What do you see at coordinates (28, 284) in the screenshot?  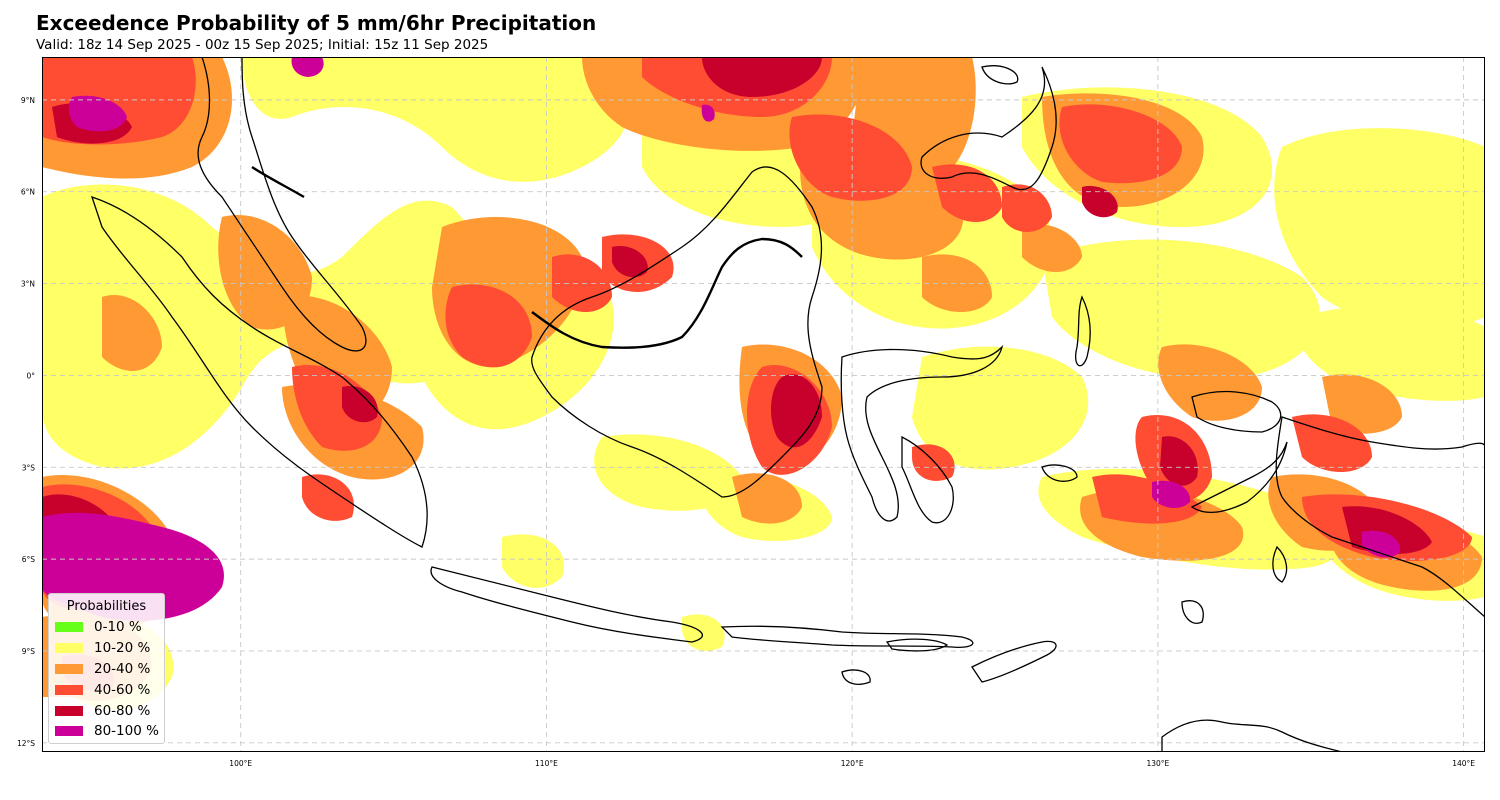 I see `latitude-tick-label: 3°N` at bounding box center [28, 284].